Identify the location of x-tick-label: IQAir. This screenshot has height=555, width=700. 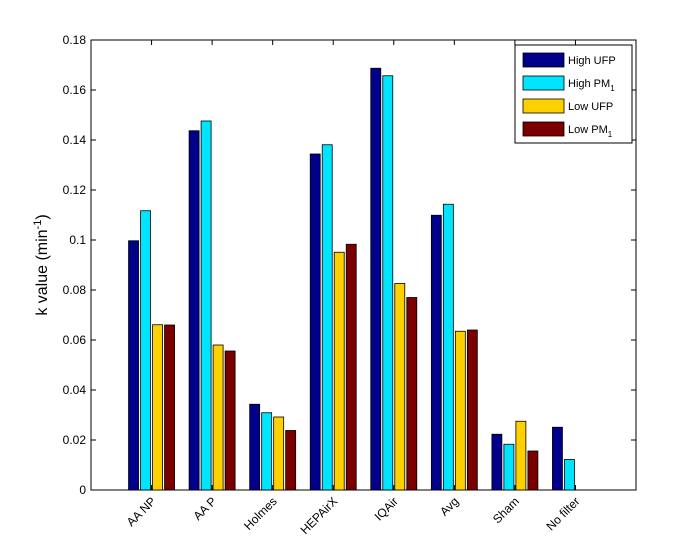
(386, 508).